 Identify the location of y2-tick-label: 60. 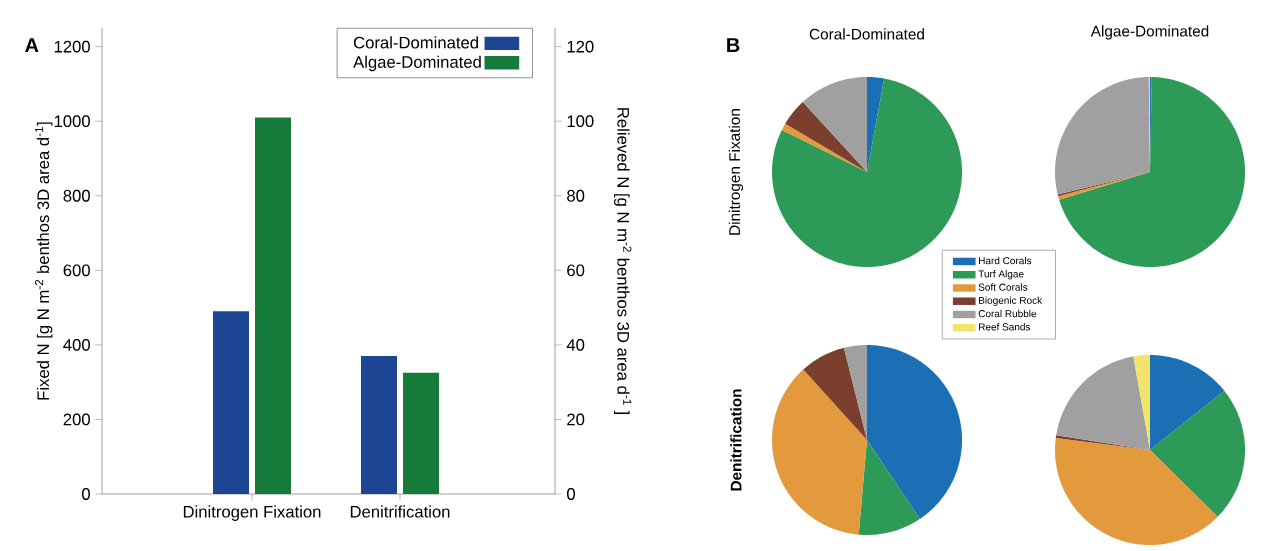
(576, 270).